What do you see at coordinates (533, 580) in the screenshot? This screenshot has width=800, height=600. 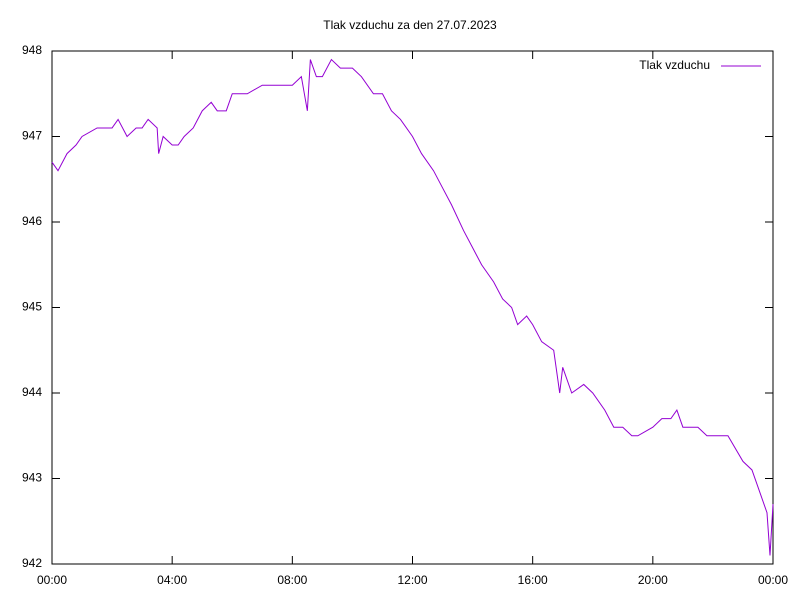 I see `x-tick-label: 16:00` at bounding box center [533, 580].